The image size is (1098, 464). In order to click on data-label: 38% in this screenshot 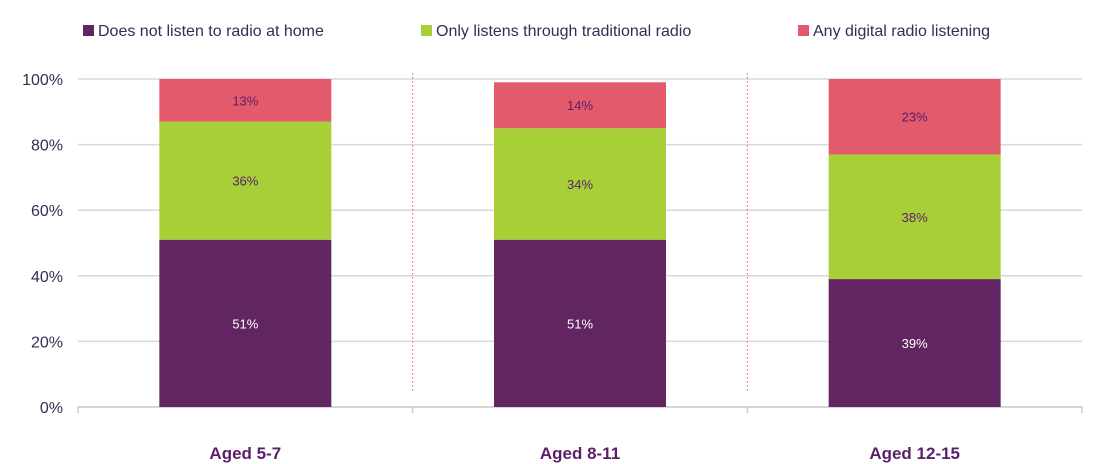, I will do `click(915, 217)`.